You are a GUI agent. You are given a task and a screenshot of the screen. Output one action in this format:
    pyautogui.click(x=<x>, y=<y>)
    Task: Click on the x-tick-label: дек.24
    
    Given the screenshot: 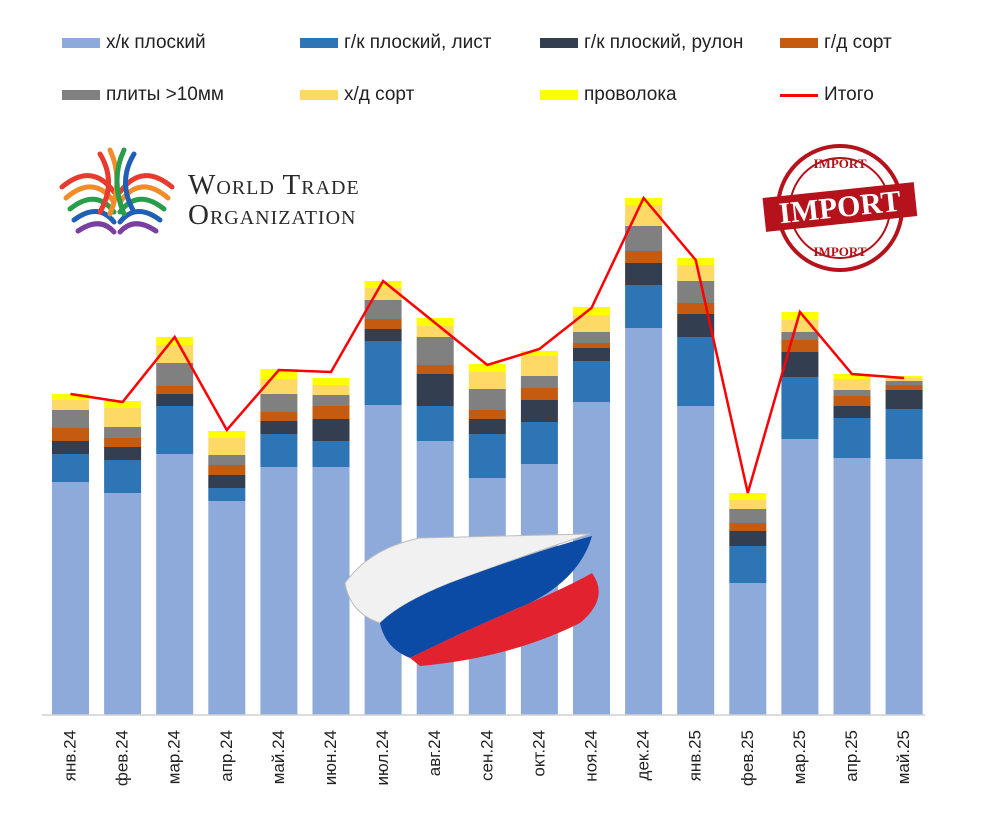 What is the action you would take?
    pyautogui.click(x=643, y=755)
    